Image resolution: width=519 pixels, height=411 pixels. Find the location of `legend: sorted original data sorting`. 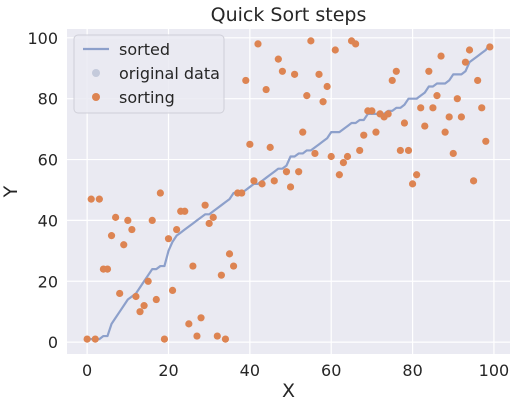

legend: sorted original data sorting is located at coordinates (149, 74).